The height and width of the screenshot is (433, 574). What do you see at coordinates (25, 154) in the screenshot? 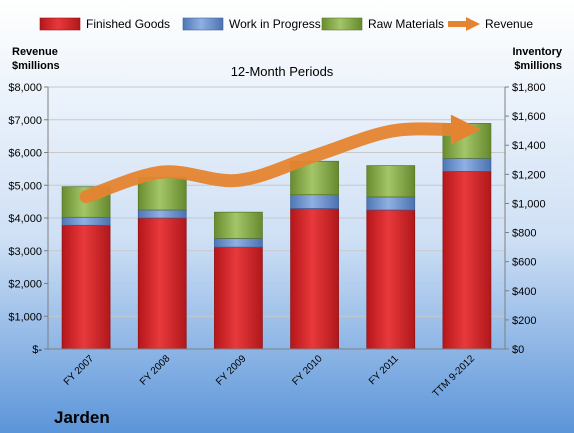
I see `left-tick-label-6: $6,000` at bounding box center [25, 154].